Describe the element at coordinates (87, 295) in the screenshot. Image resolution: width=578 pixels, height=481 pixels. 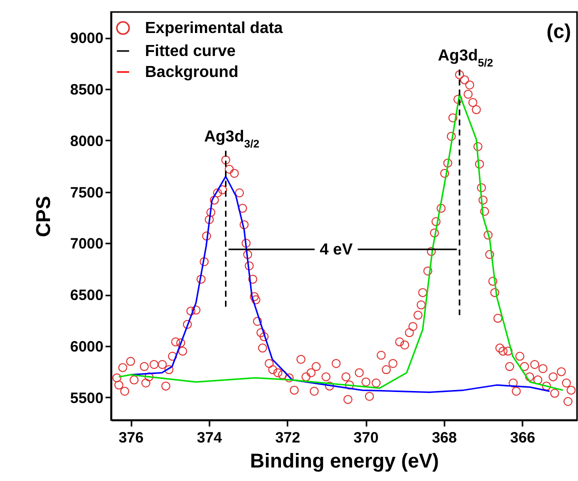
I see `y-tick-label: 6500` at that location.